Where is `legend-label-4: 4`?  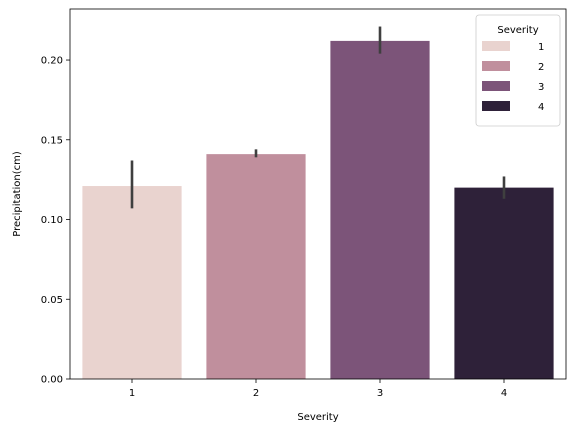
legend-label-4: 4 is located at coordinates (541, 107).